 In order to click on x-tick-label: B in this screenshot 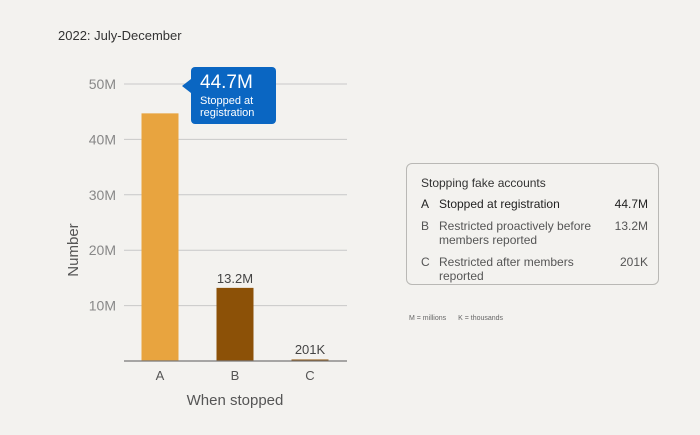, I will do `click(235, 375)`.